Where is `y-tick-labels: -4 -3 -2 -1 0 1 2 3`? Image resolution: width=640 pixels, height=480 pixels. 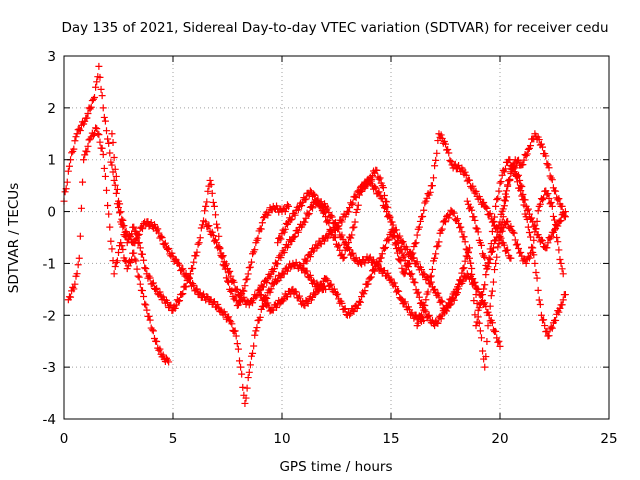
y-tick-labels: -4 -3 -2 -1 0 1 2 3 is located at coordinates (49, 238).